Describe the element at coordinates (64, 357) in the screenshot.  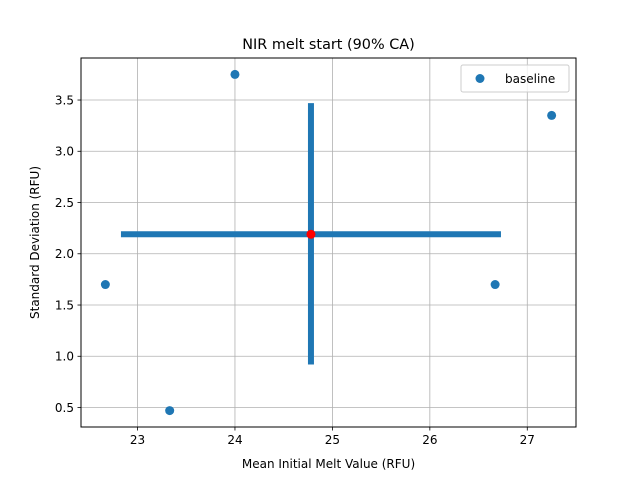
I see `y-tick-label: 1.0` at that location.